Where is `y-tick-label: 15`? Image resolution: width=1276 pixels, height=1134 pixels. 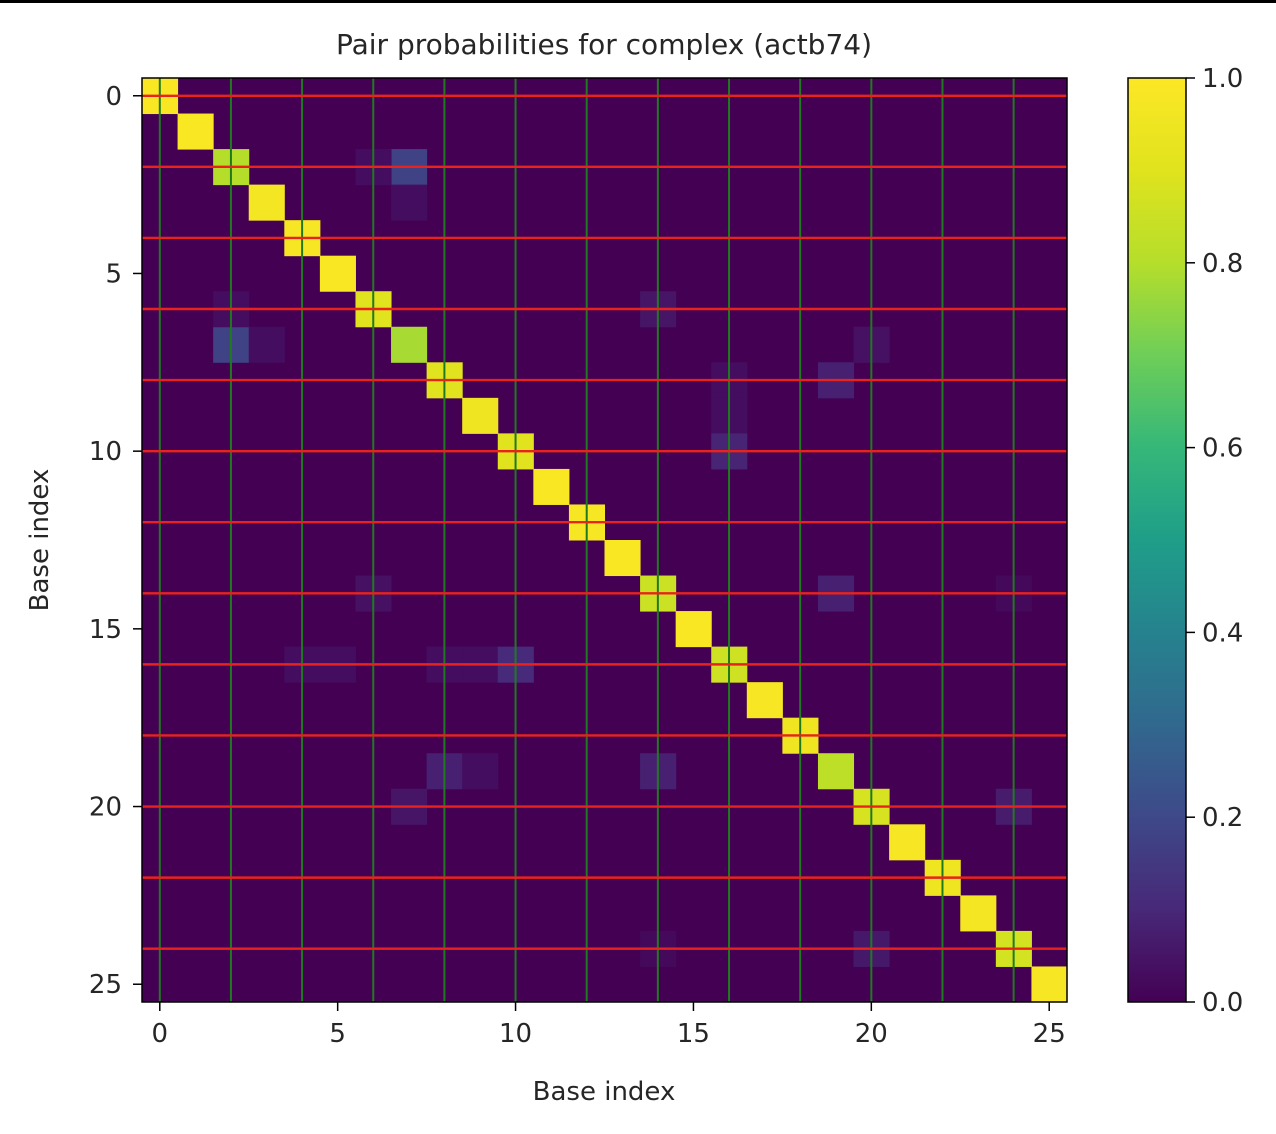
y-tick-label: 15 is located at coordinates (105, 630).